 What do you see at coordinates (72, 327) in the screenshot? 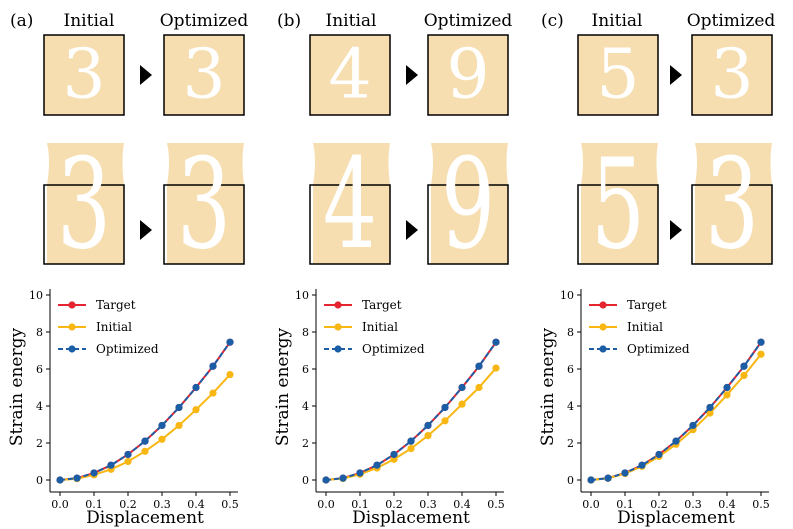
I see `legend-marker-initial` at bounding box center [72, 327].